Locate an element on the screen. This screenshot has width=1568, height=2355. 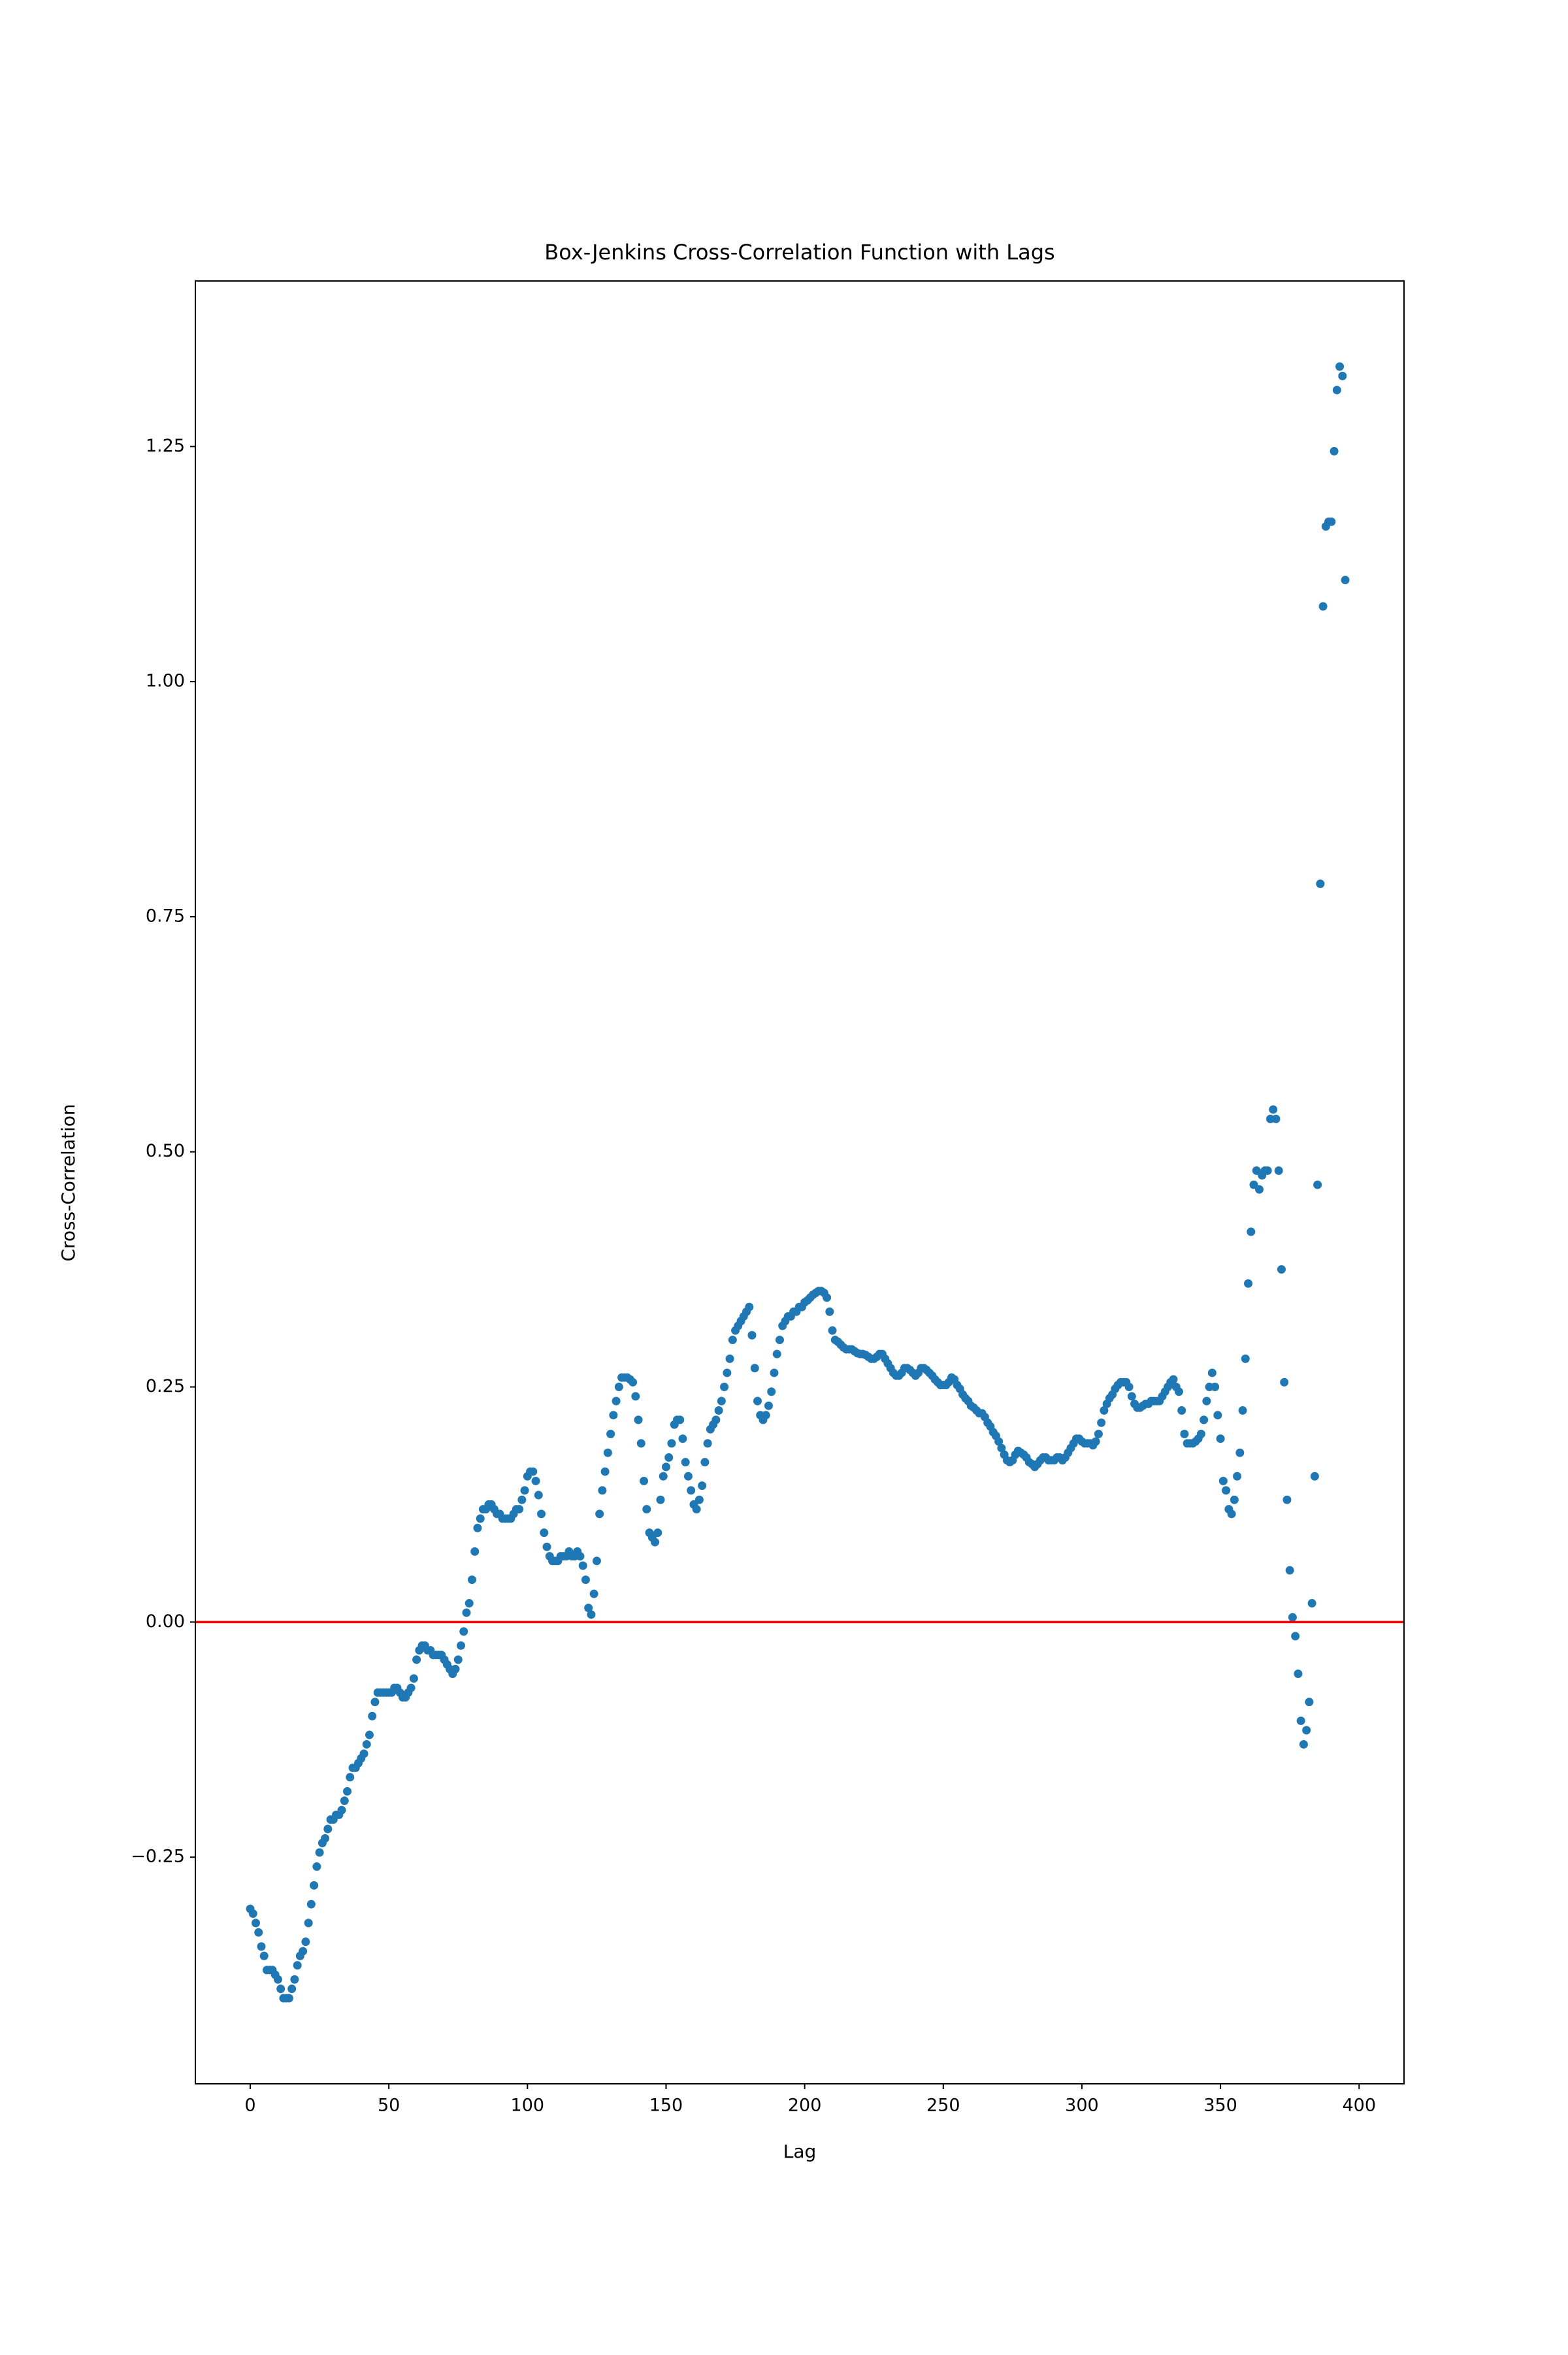
x-tick-label: 250 is located at coordinates (943, 2106).